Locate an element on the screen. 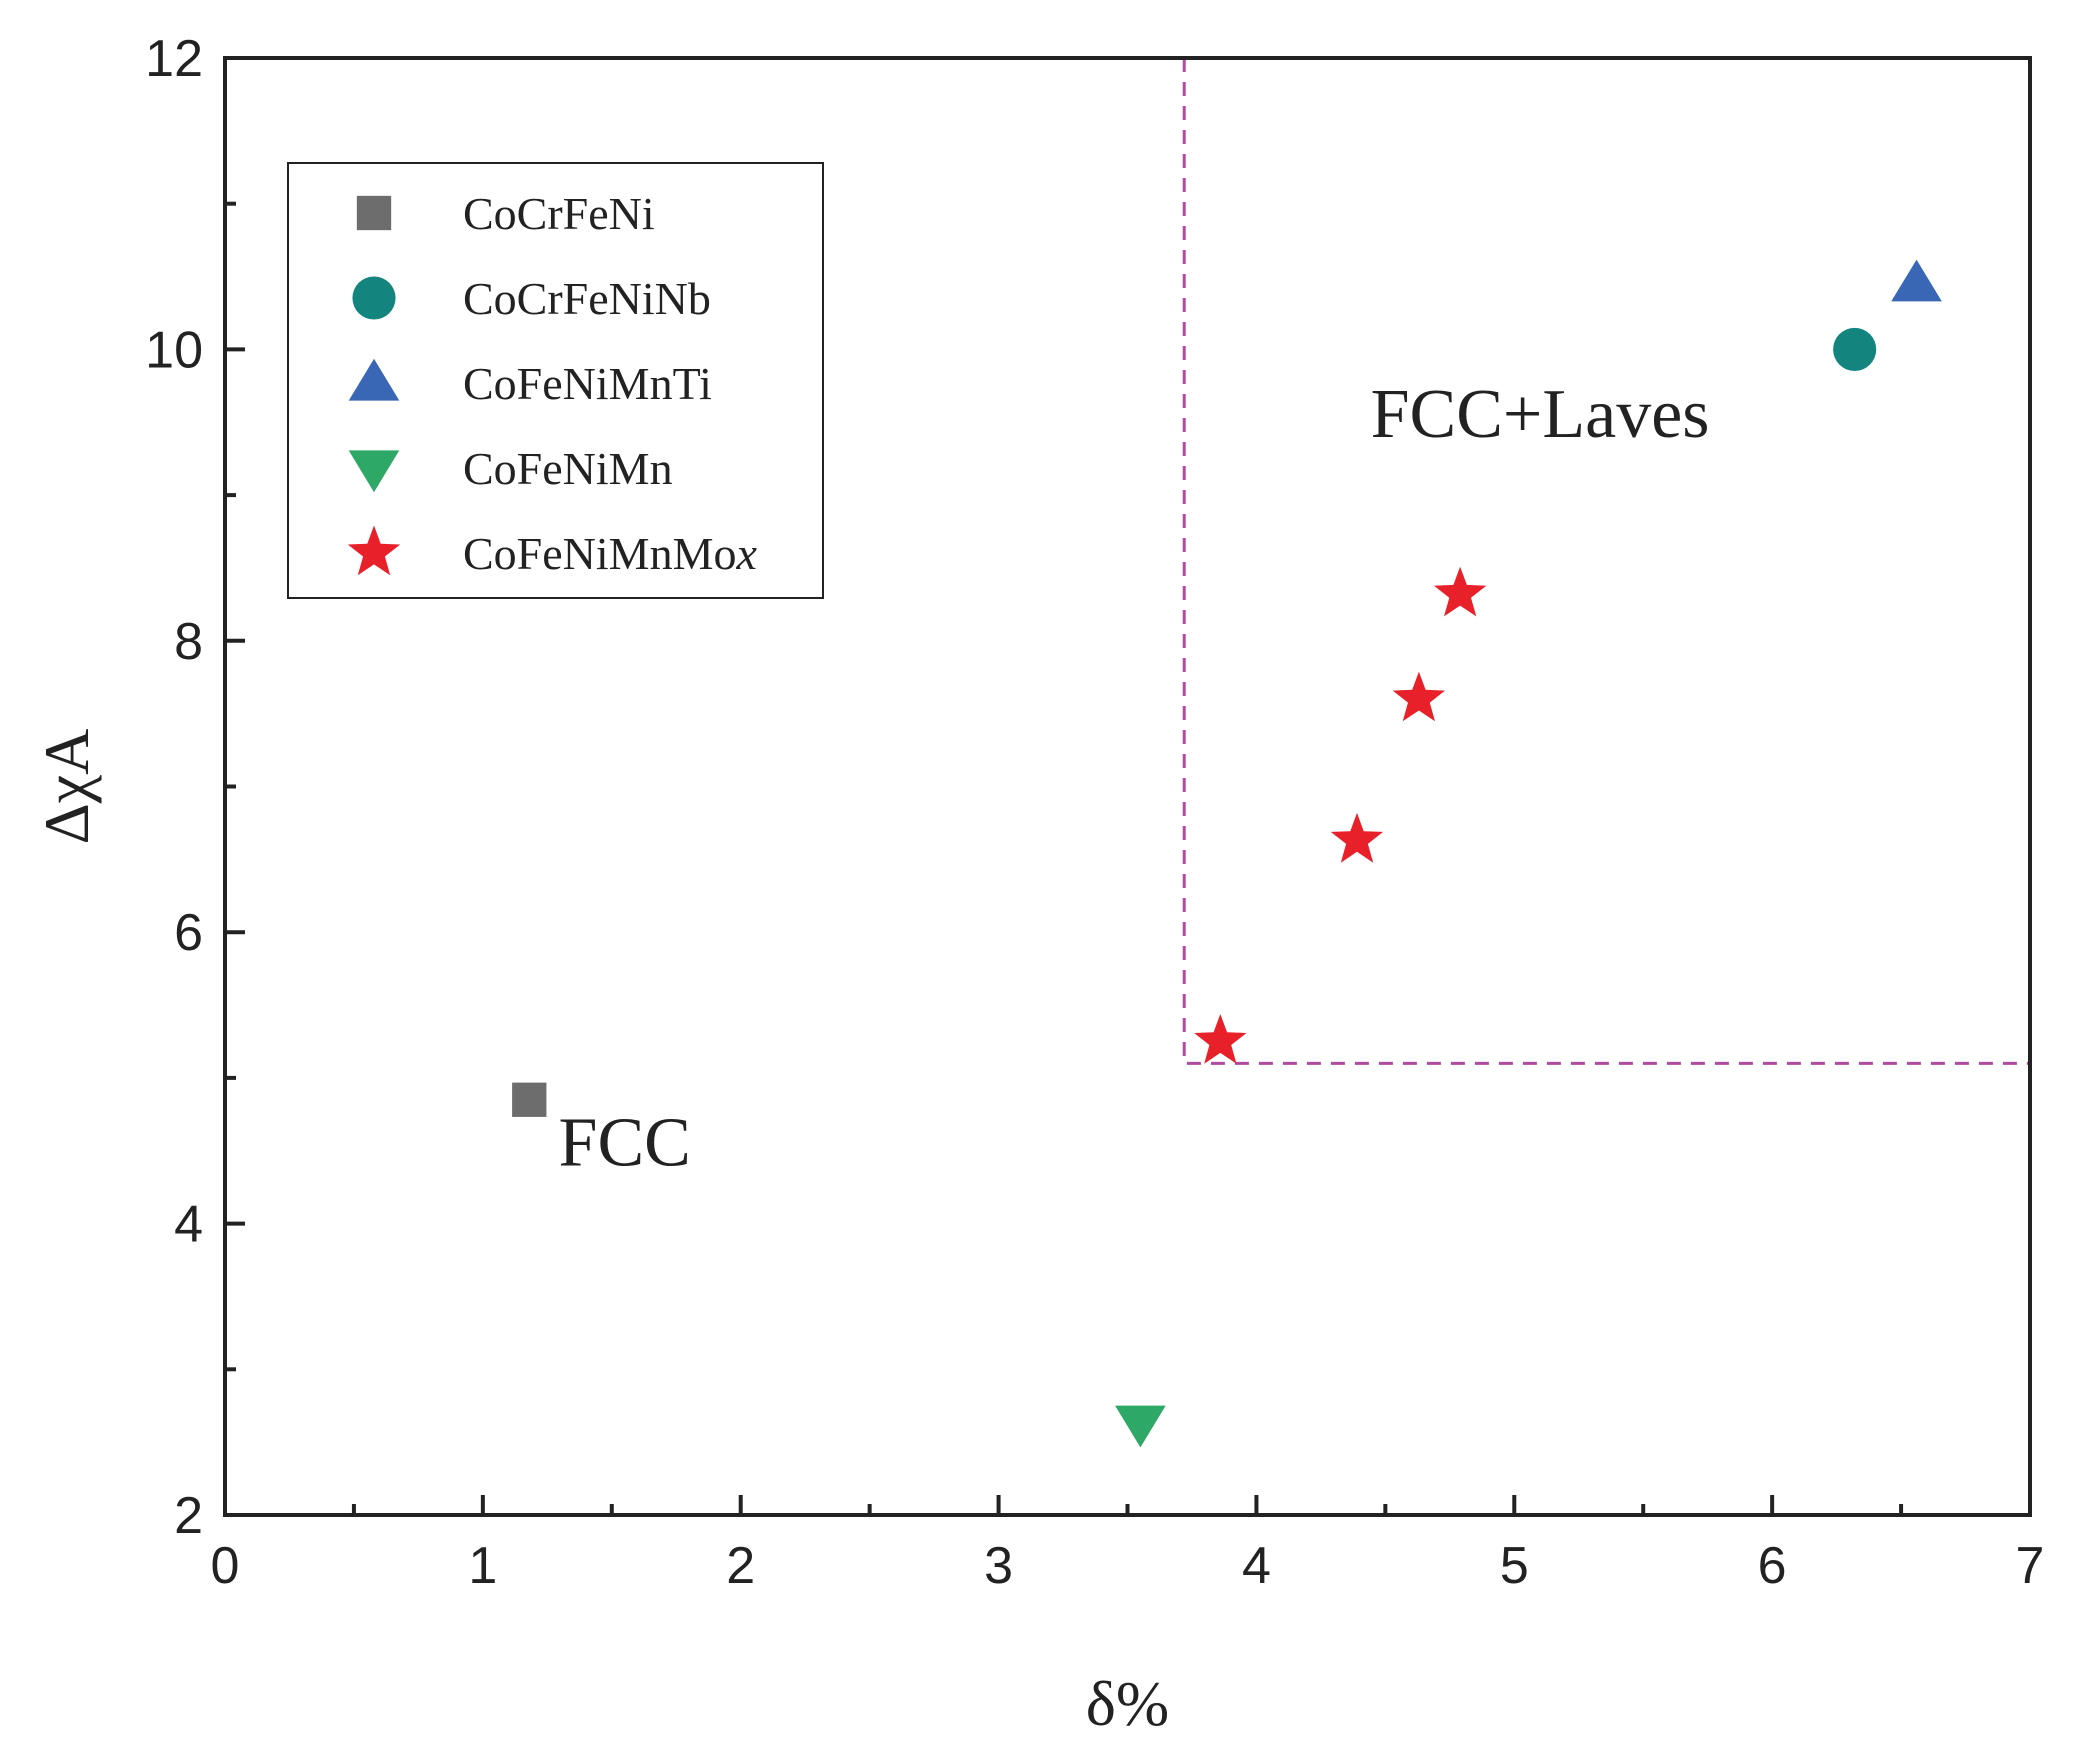 The height and width of the screenshot is (1743, 2075). x-tick-label: 1 is located at coordinates (482, 1566).